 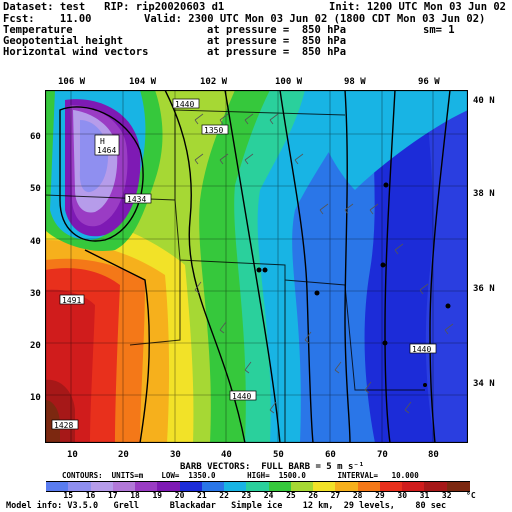 I want to click on colorbar-label: 22, so click(x=224, y=495).